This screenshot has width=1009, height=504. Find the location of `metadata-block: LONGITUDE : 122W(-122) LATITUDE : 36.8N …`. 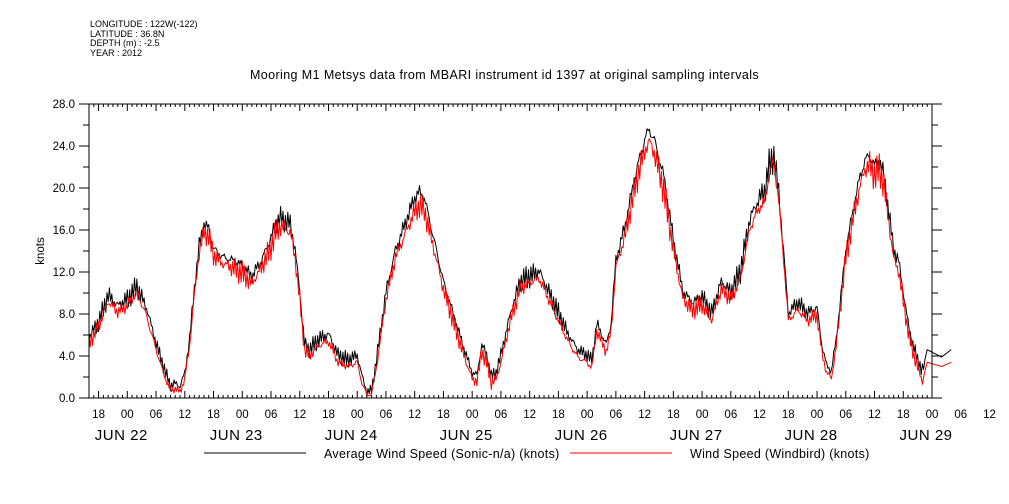

metadata-block: LONGITUDE : 122W(-122) LATITUDE : 36.8N … is located at coordinates (144, 38).